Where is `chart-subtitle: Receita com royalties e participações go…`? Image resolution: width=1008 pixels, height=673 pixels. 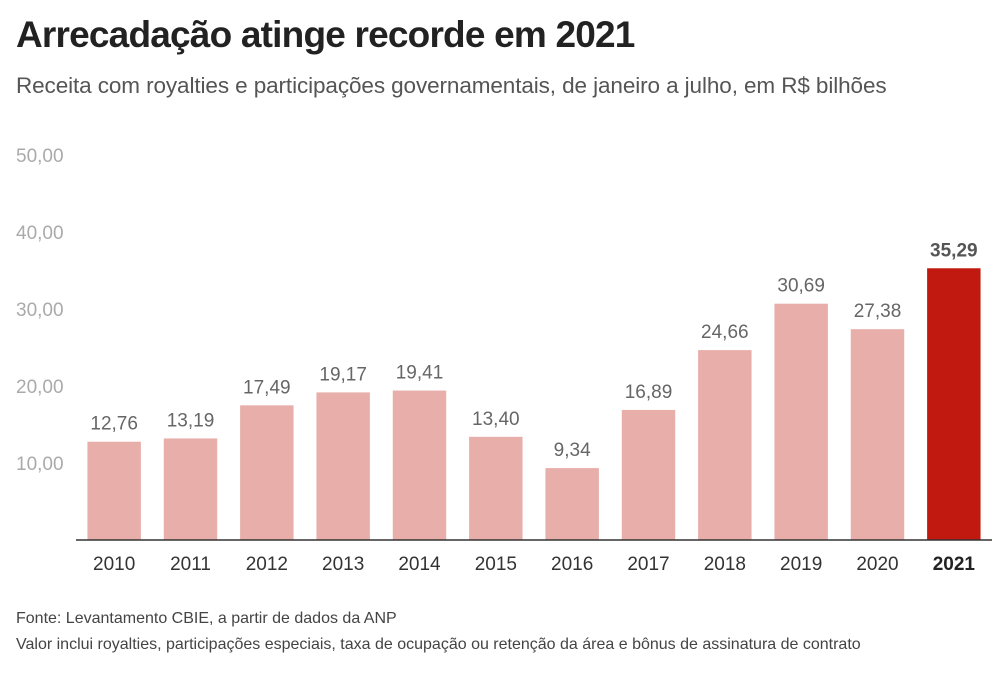
chart-subtitle: Receita com royalties e participações go… is located at coordinates (451, 85).